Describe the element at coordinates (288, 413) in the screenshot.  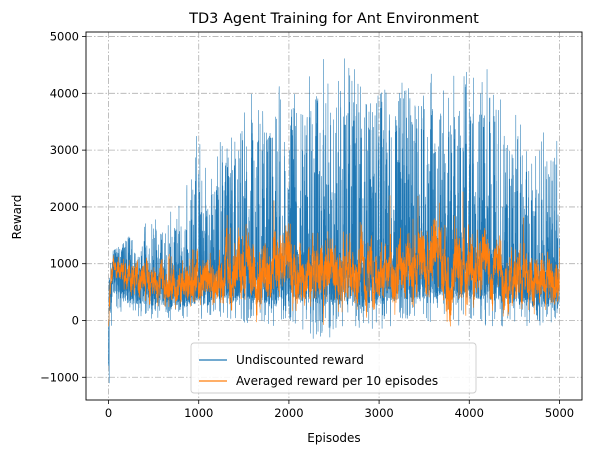
I see `x-tick-label: 2000` at that location.